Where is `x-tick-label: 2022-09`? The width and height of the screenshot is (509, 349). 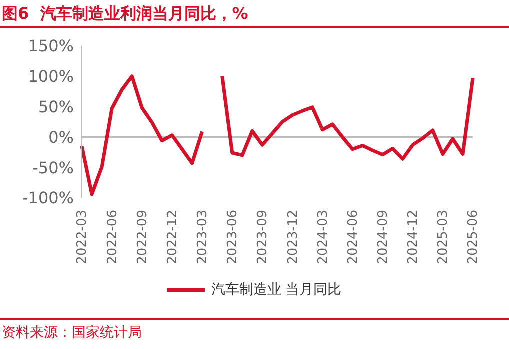 x-tick-label: 2022-09 is located at coordinates (142, 237).